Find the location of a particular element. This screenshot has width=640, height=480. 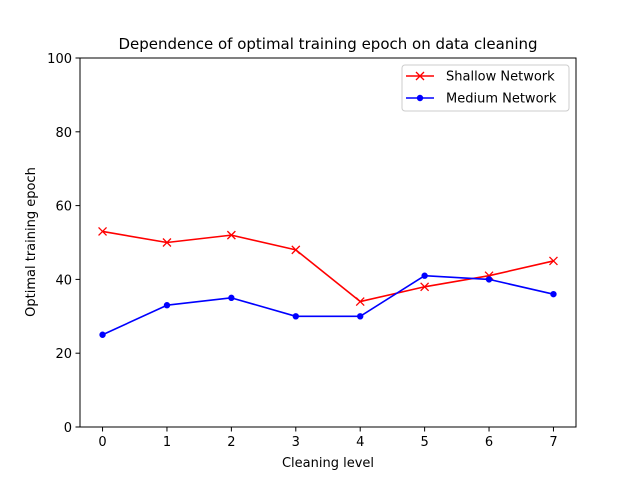

legend-marker-medium-network is located at coordinates (420, 98).